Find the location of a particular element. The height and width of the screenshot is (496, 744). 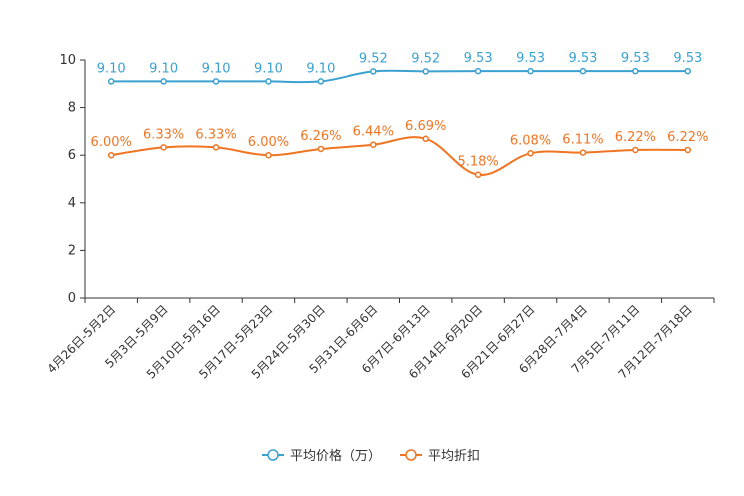

y-tick-label: 8 is located at coordinates (72, 108).